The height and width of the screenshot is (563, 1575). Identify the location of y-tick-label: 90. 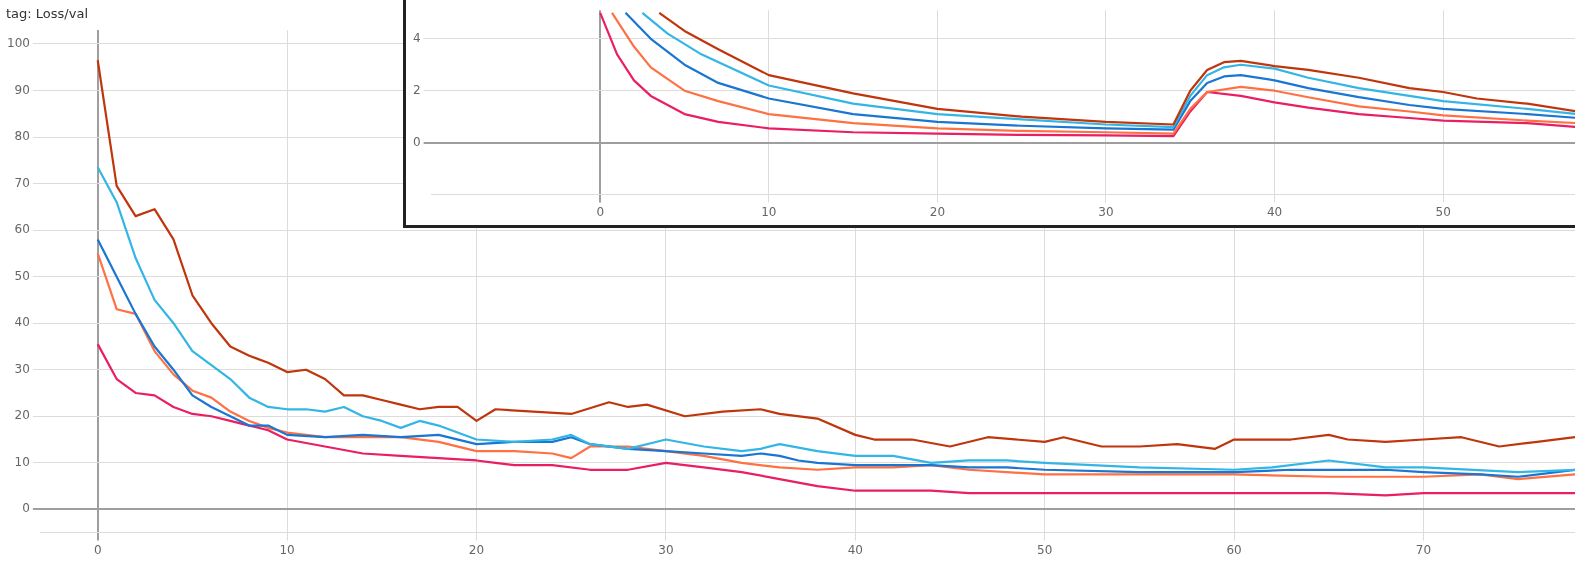
(22, 89).